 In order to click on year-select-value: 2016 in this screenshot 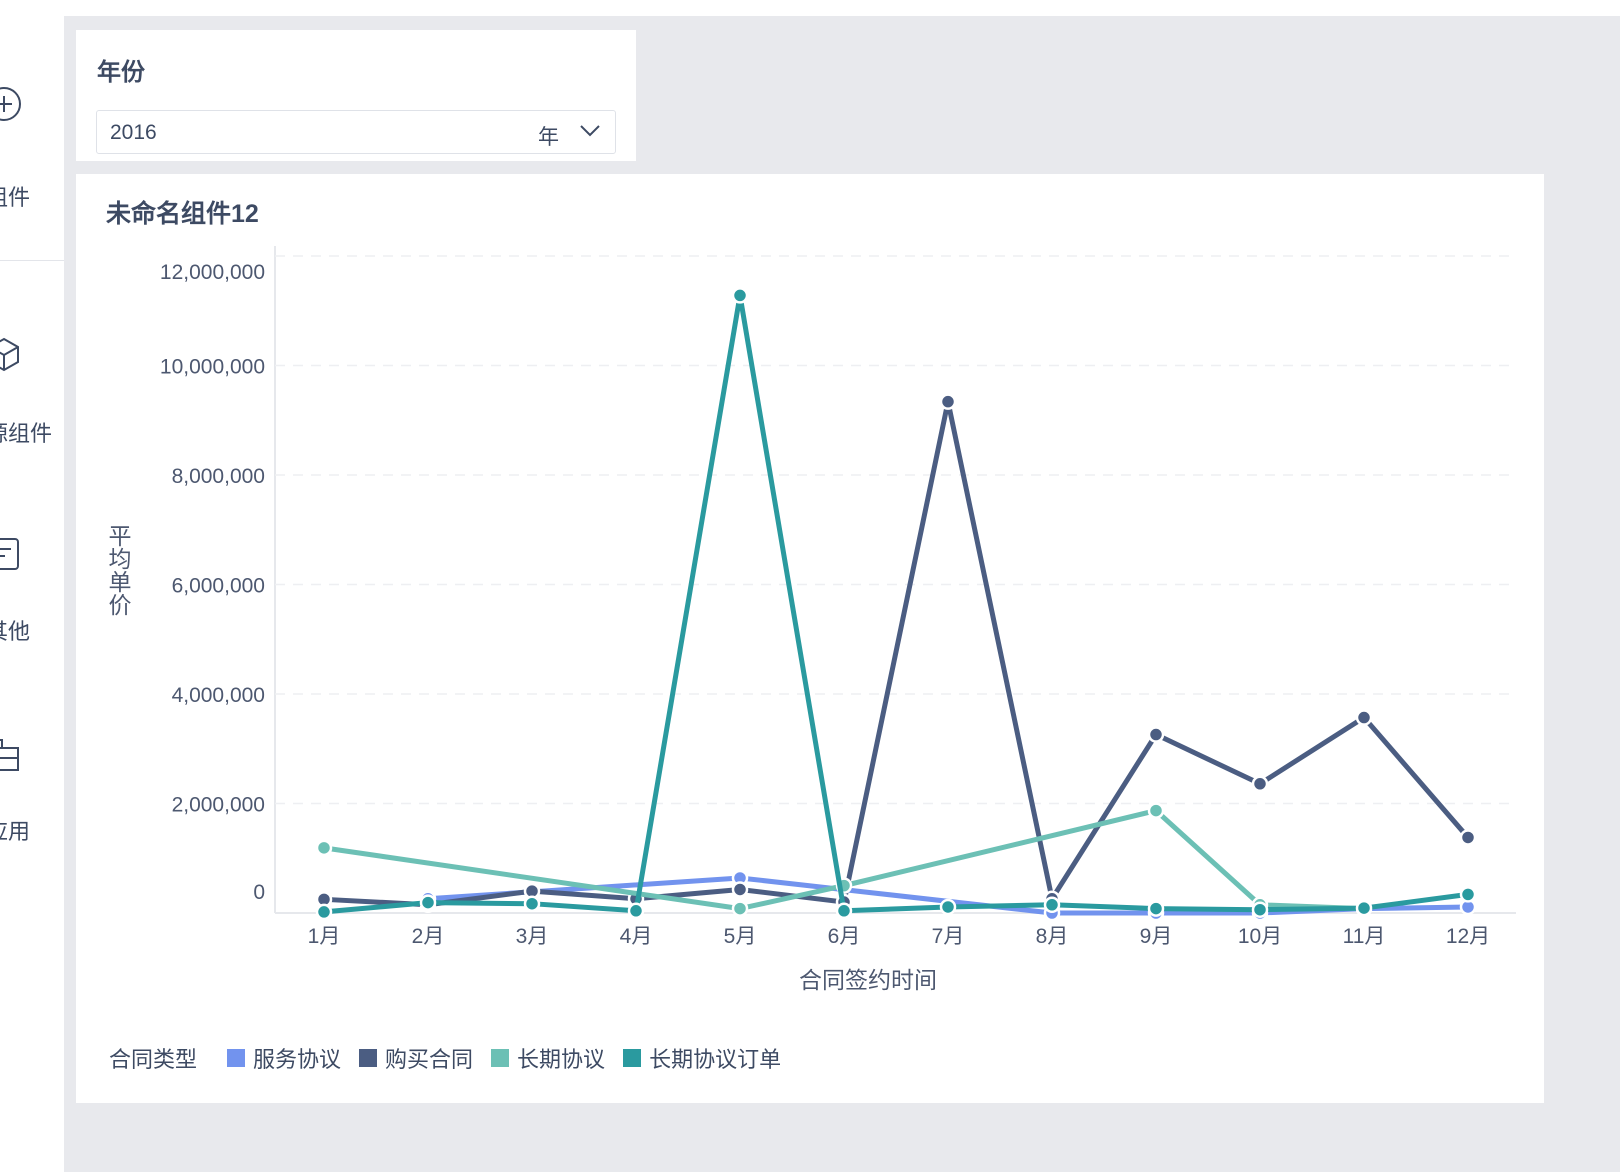, I will do `click(133, 132)`.